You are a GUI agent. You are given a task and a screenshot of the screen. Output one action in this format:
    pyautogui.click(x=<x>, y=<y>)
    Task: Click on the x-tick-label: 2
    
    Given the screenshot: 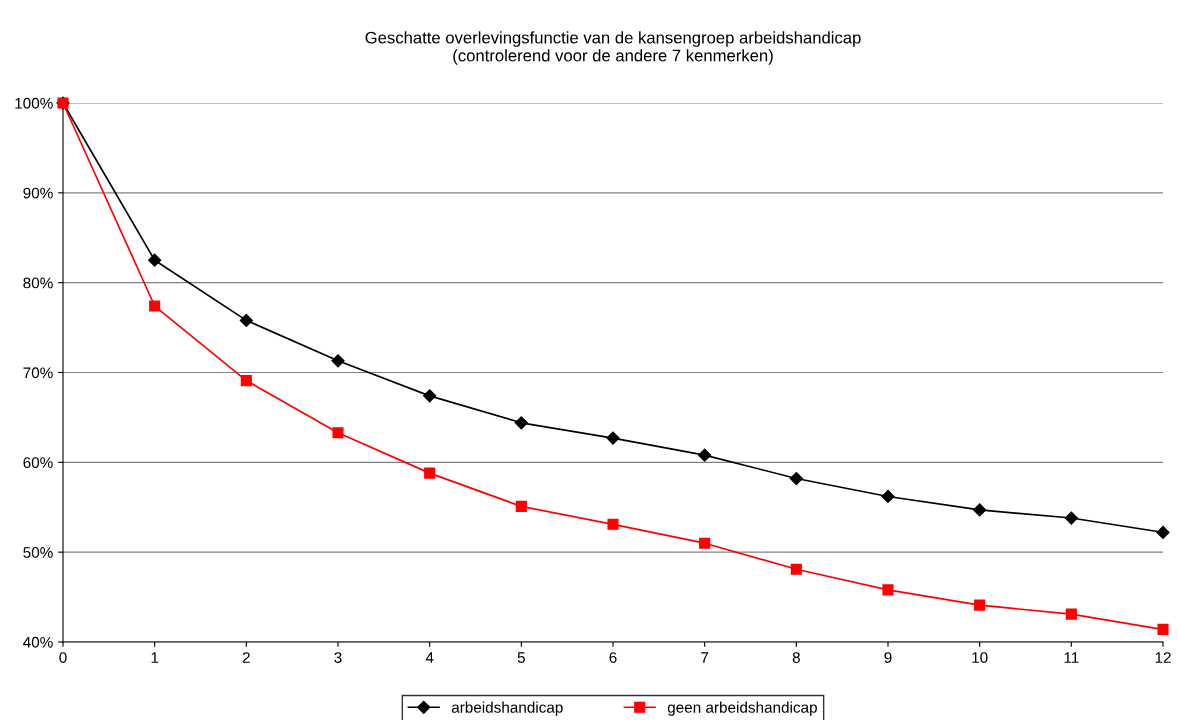 What is the action you would take?
    pyautogui.click(x=246, y=657)
    